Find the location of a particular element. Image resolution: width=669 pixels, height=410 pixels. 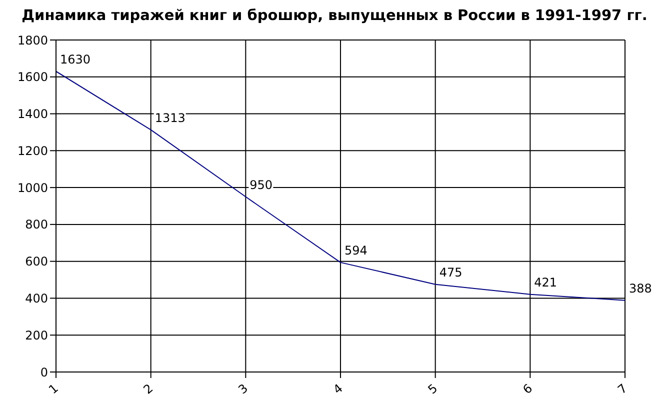

x-tick-label: 7 is located at coordinates (622, 389).